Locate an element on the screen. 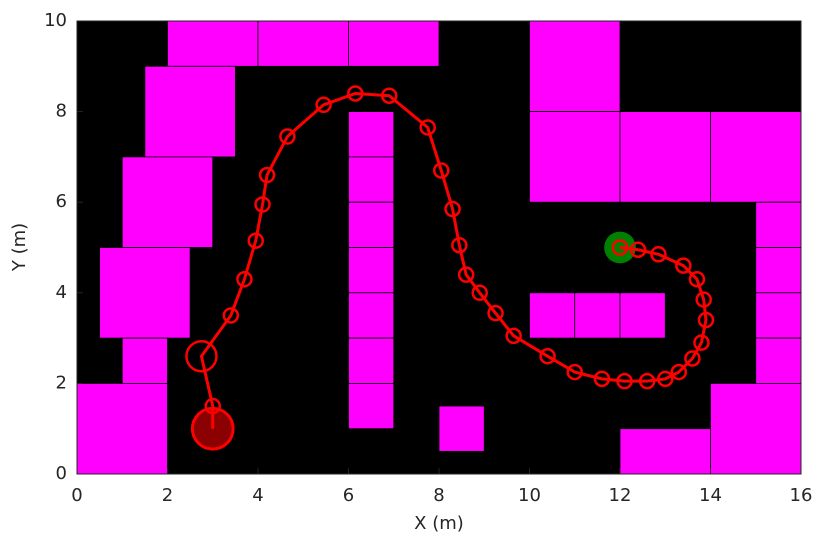 The image size is (830, 552). y-tick-label: 6 is located at coordinates (61, 201).